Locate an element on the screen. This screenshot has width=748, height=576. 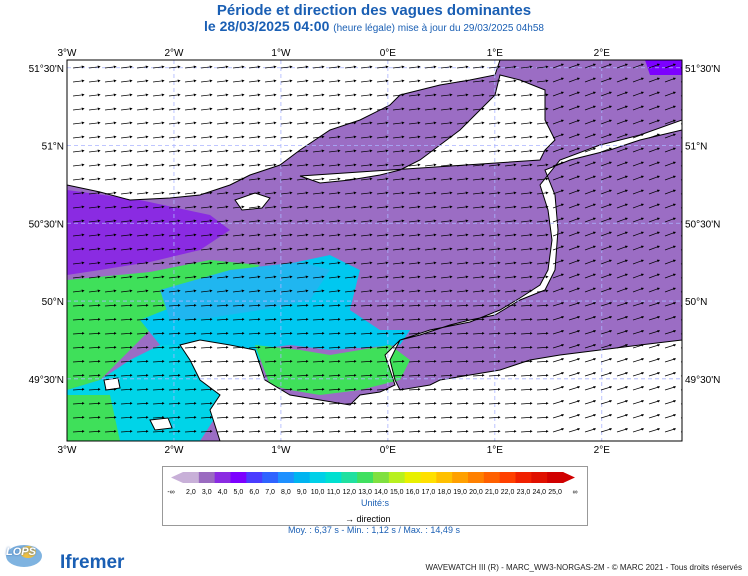
legend-max-label: ∞ is located at coordinates (575, 492).